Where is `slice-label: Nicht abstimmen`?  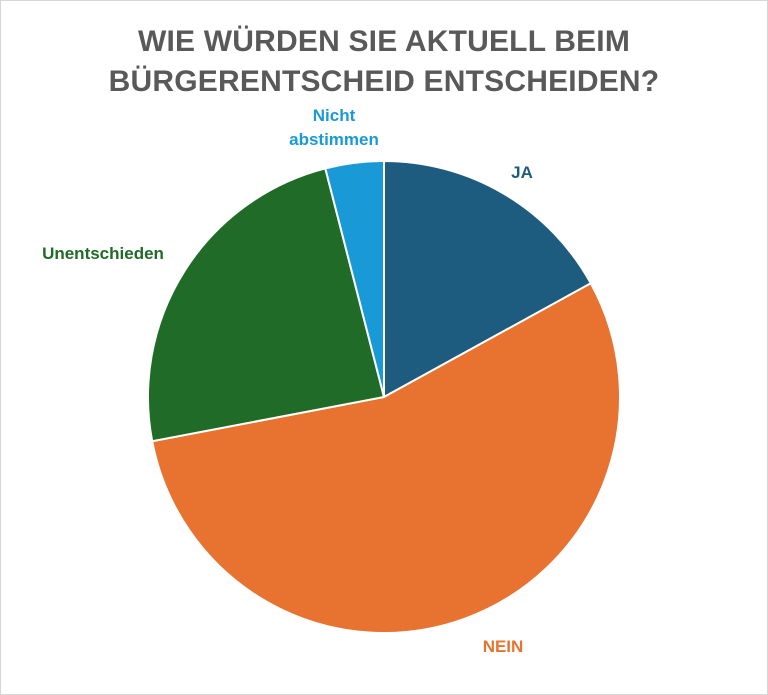
slice-label: Nicht abstimmen is located at coordinates (334, 127).